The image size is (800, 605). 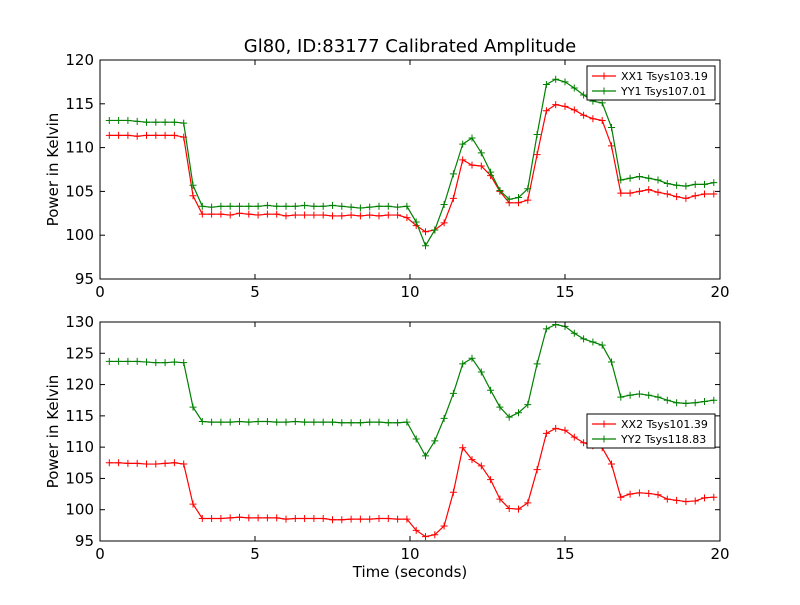 I want to click on y-tick-label: 125, so click(x=79, y=353).